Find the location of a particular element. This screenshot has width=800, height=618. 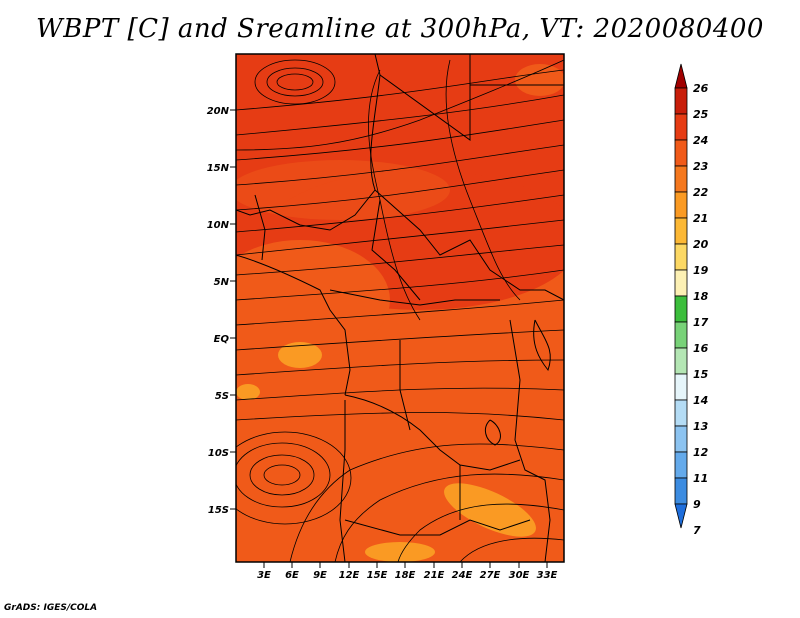

colorbar-label: 12 is located at coordinates (701, 452).